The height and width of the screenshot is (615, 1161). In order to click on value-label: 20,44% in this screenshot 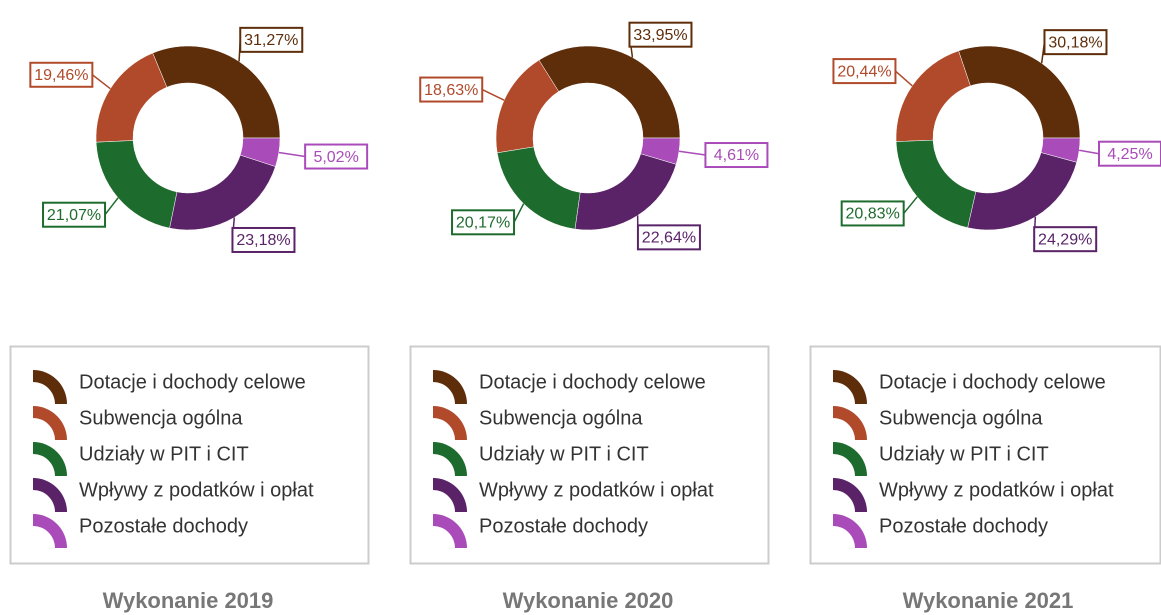, I will do `click(864, 71)`.